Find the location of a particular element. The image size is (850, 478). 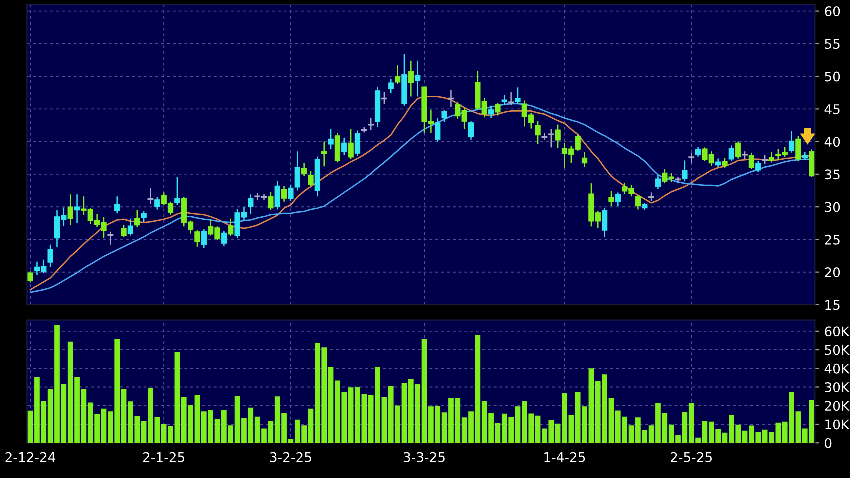

y-tick-label: 20K is located at coordinates (837, 406).